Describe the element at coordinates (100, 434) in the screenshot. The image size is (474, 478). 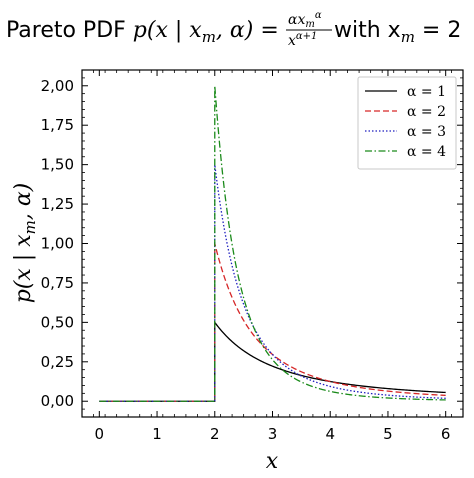
I see `x-tick-label: 0` at that location.